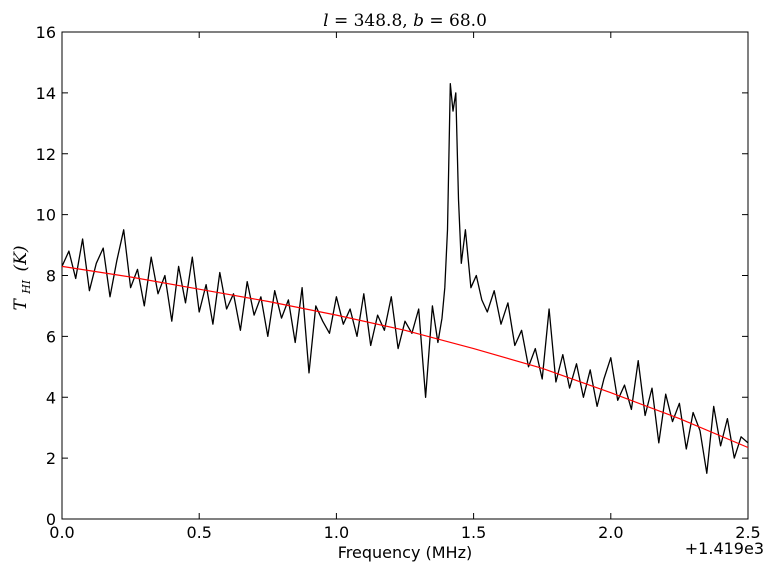  Describe the element at coordinates (724, 548) in the screenshot. I see `x-offset-label: +1.419e3` at that location.